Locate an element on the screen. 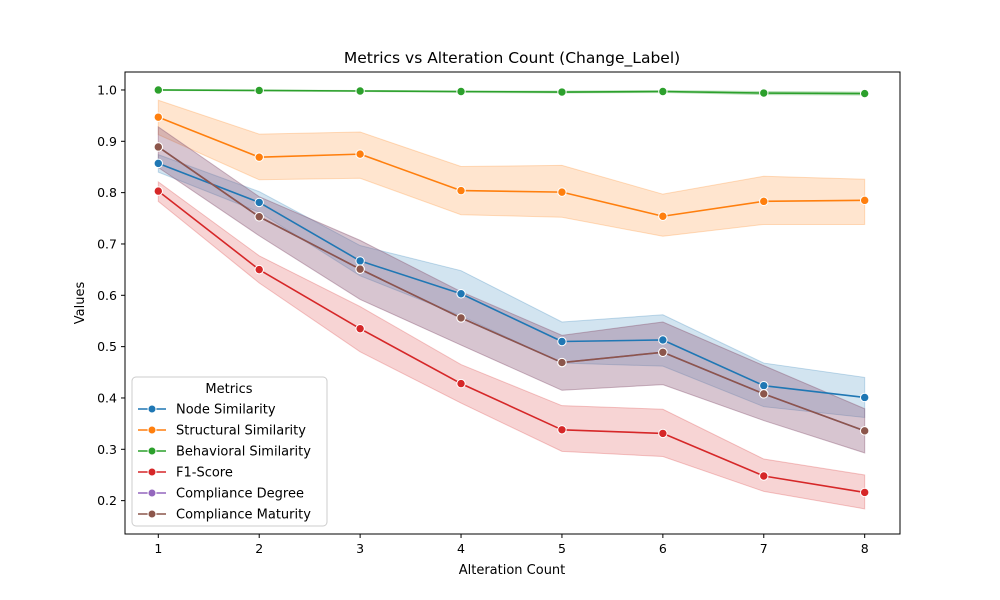 This screenshot has height=600, width=1000. x-tick-label: 6 is located at coordinates (663, 548).